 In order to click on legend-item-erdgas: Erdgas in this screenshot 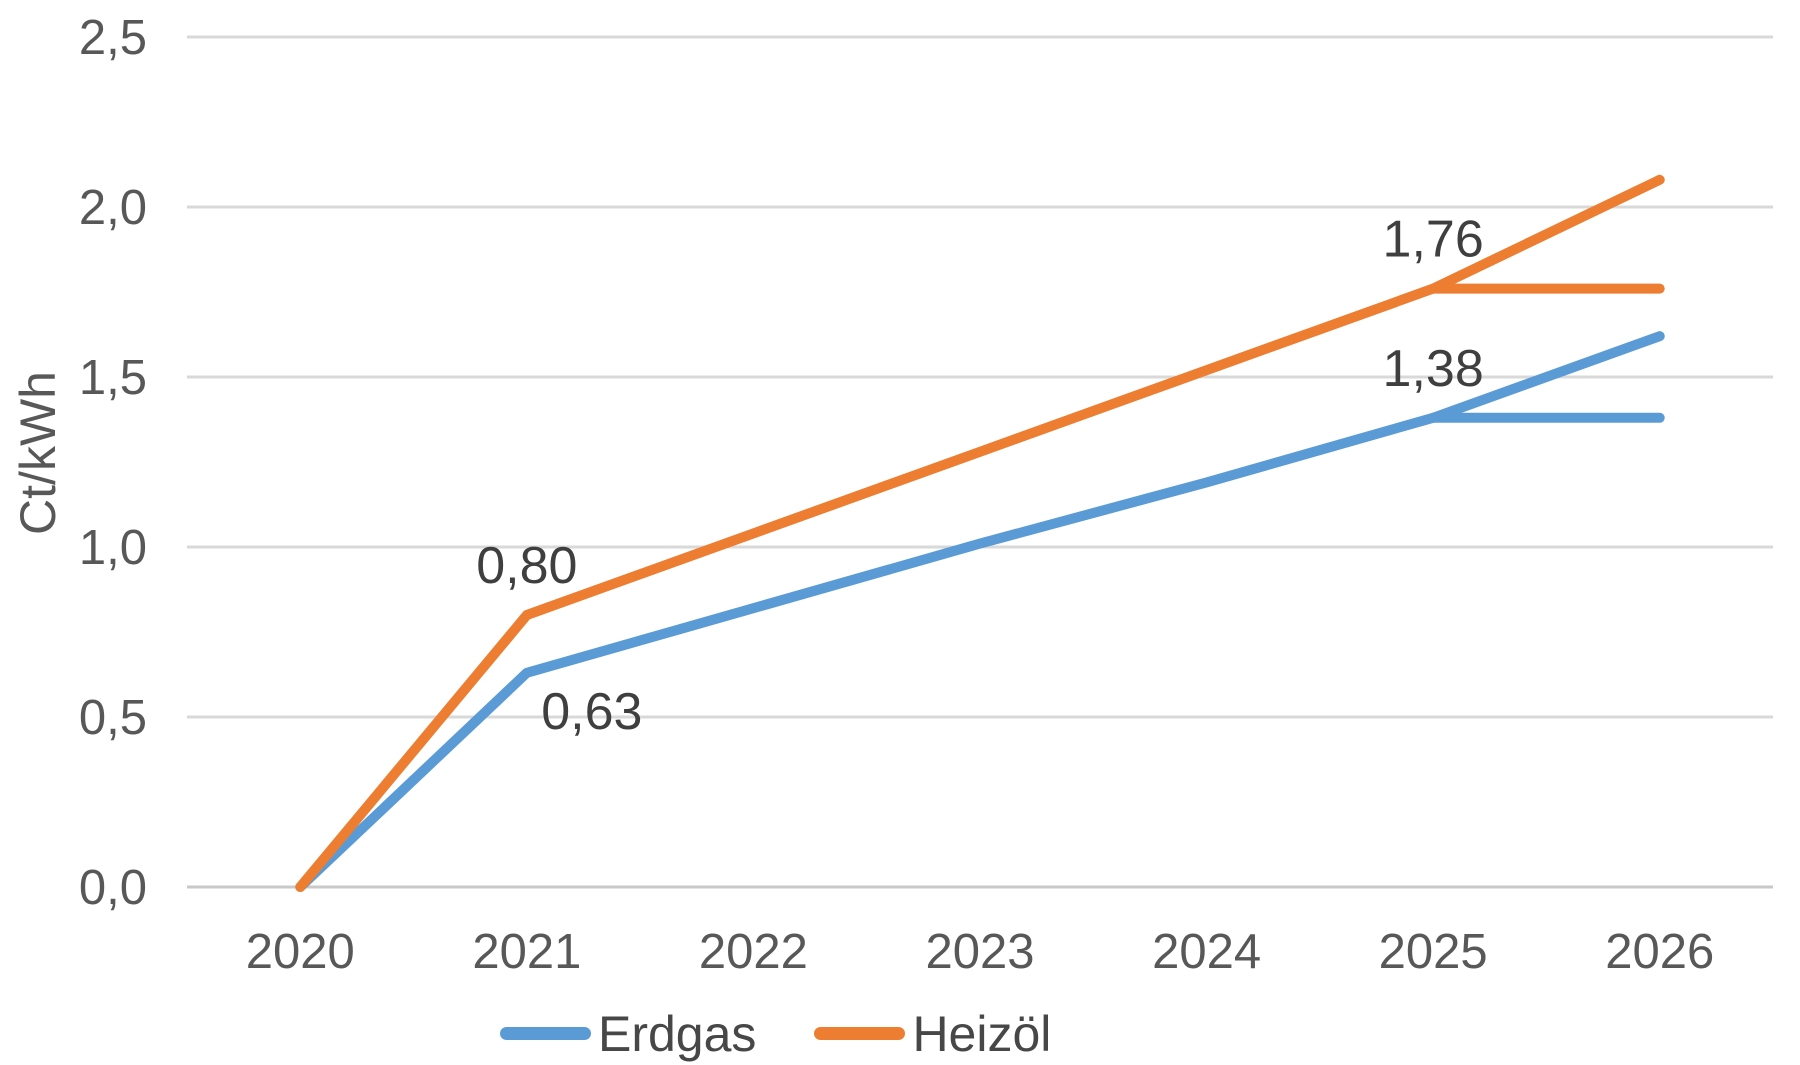, I will do `click(628, 1034)`.